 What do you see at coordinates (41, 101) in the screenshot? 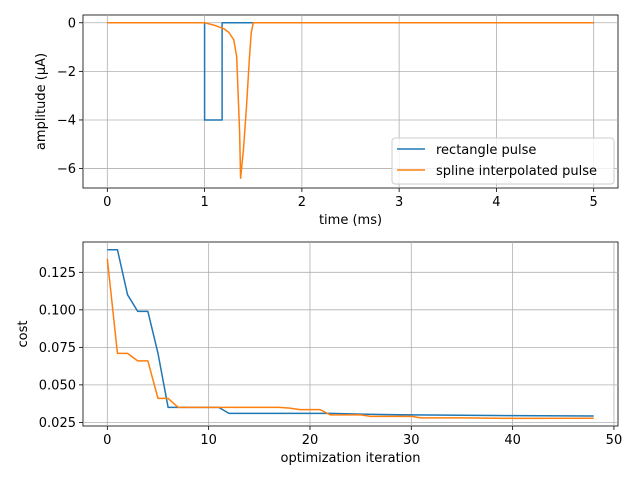
I see `pulse-plot-y-label: amplitude (µA)` at bounding box center [41, 101].